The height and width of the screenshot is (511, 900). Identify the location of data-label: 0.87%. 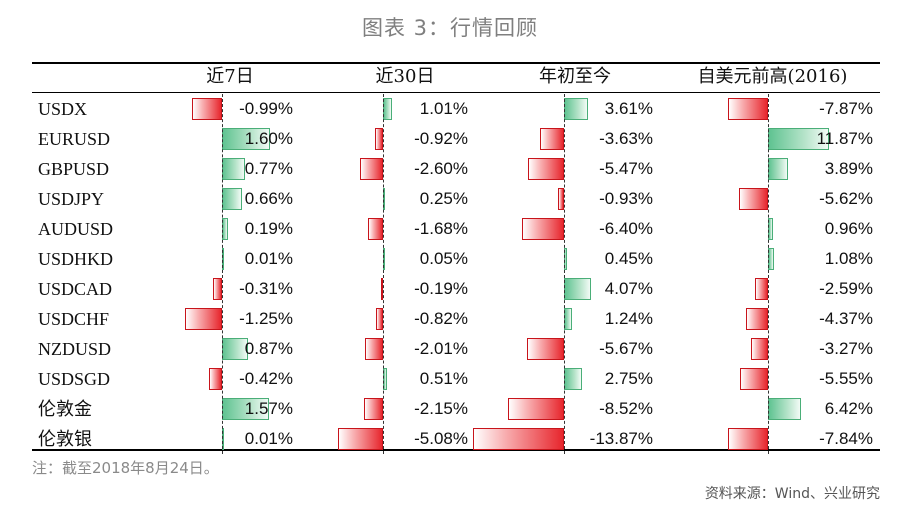
(268, 348).